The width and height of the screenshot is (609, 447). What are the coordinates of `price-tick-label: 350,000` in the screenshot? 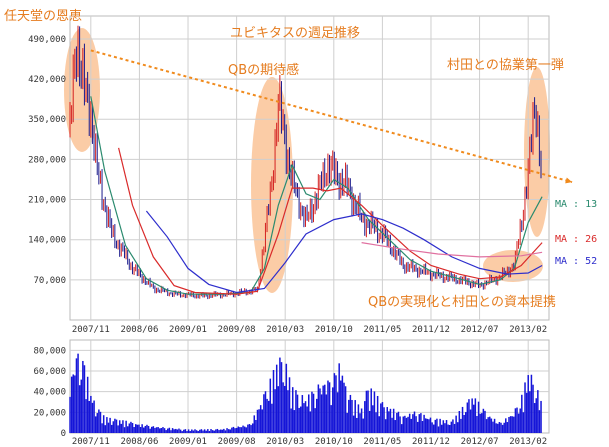 It's located at (47, 120).